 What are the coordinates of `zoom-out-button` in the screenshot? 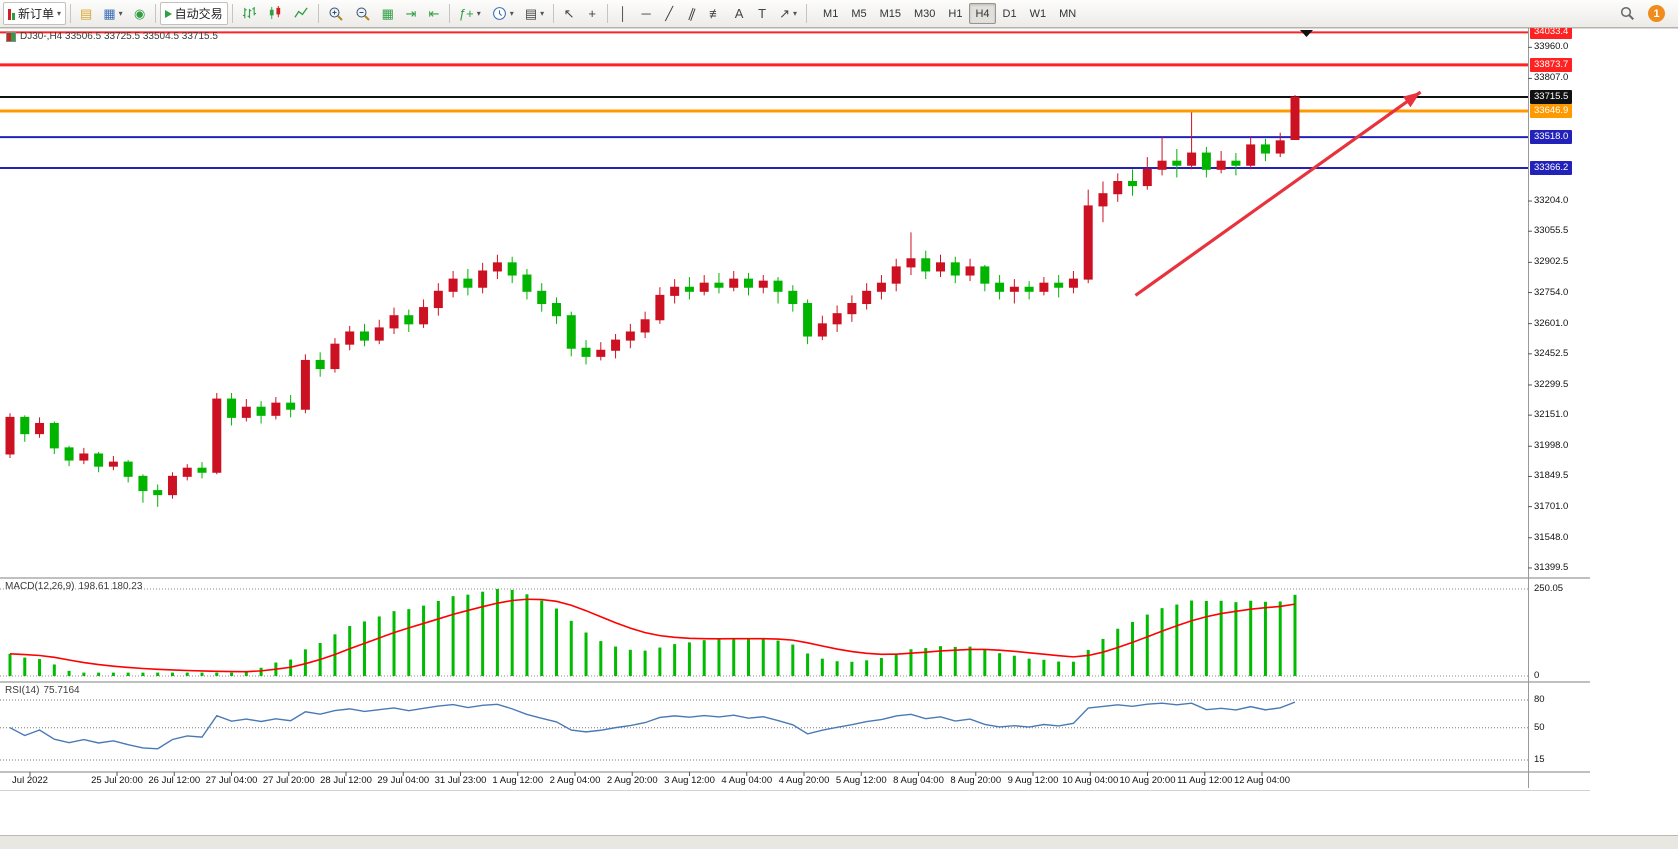 It's located at (363, 13).